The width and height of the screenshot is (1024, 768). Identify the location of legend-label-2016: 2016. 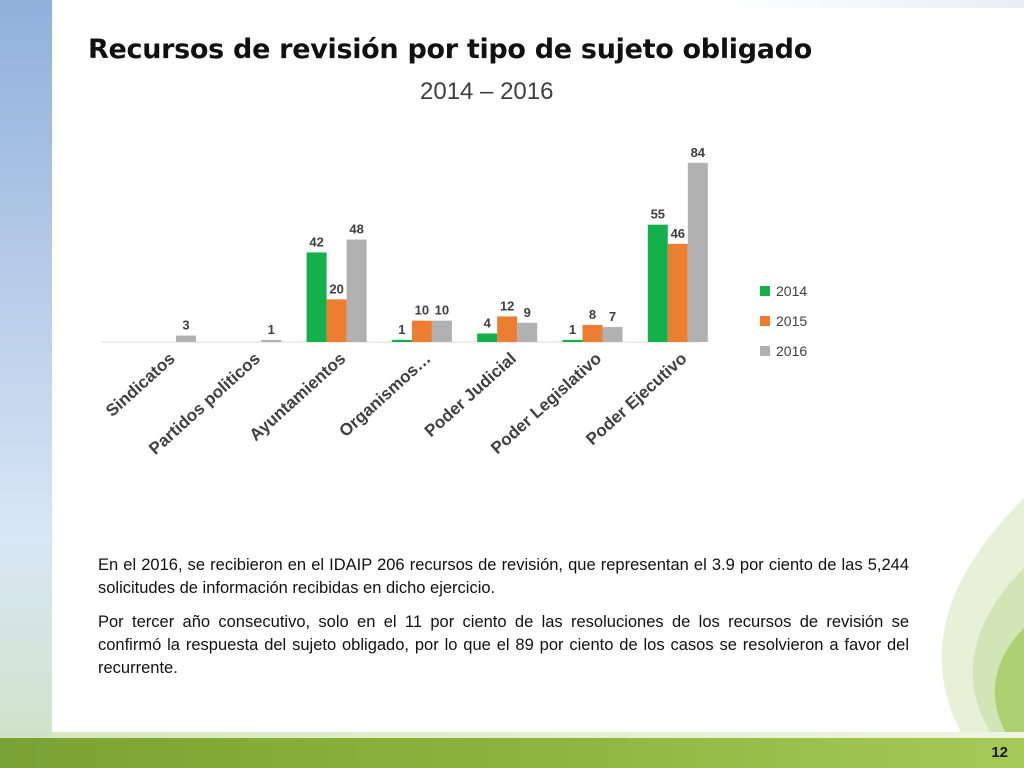
(791, 351).